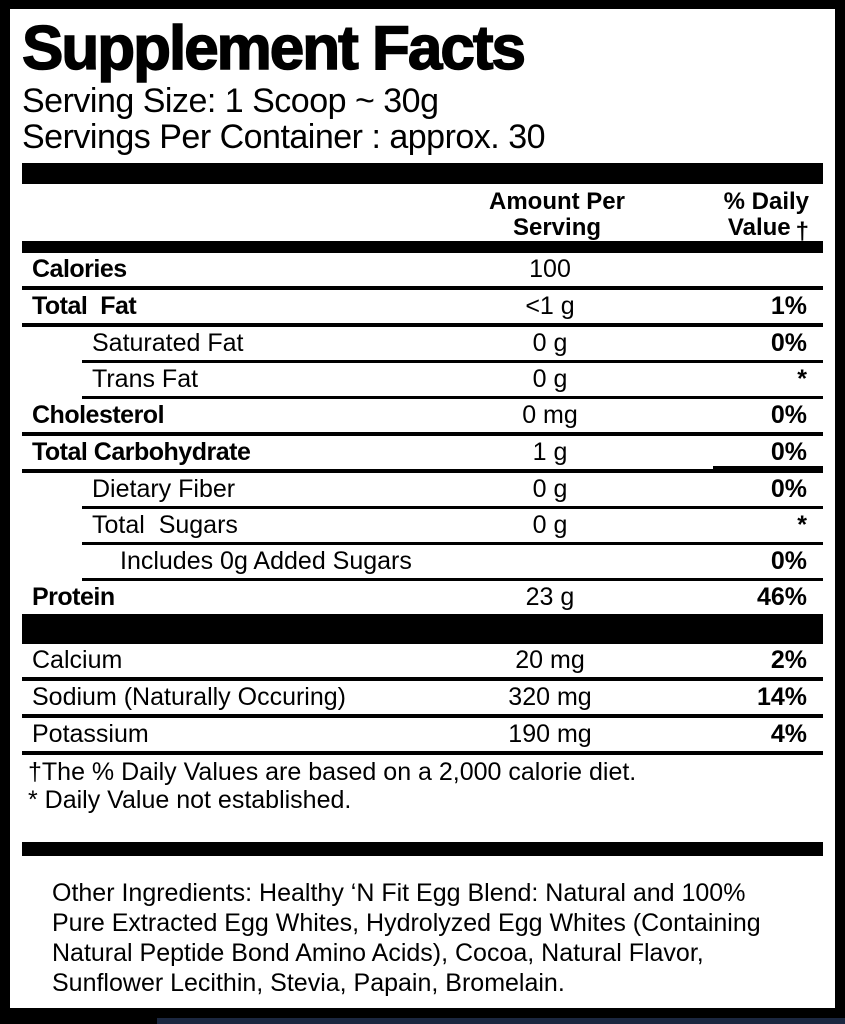  What do you see at coordinates (274, 48) in the screenshot?
I see `label-title: Supplement Facts` at bounding box center [274, 48].